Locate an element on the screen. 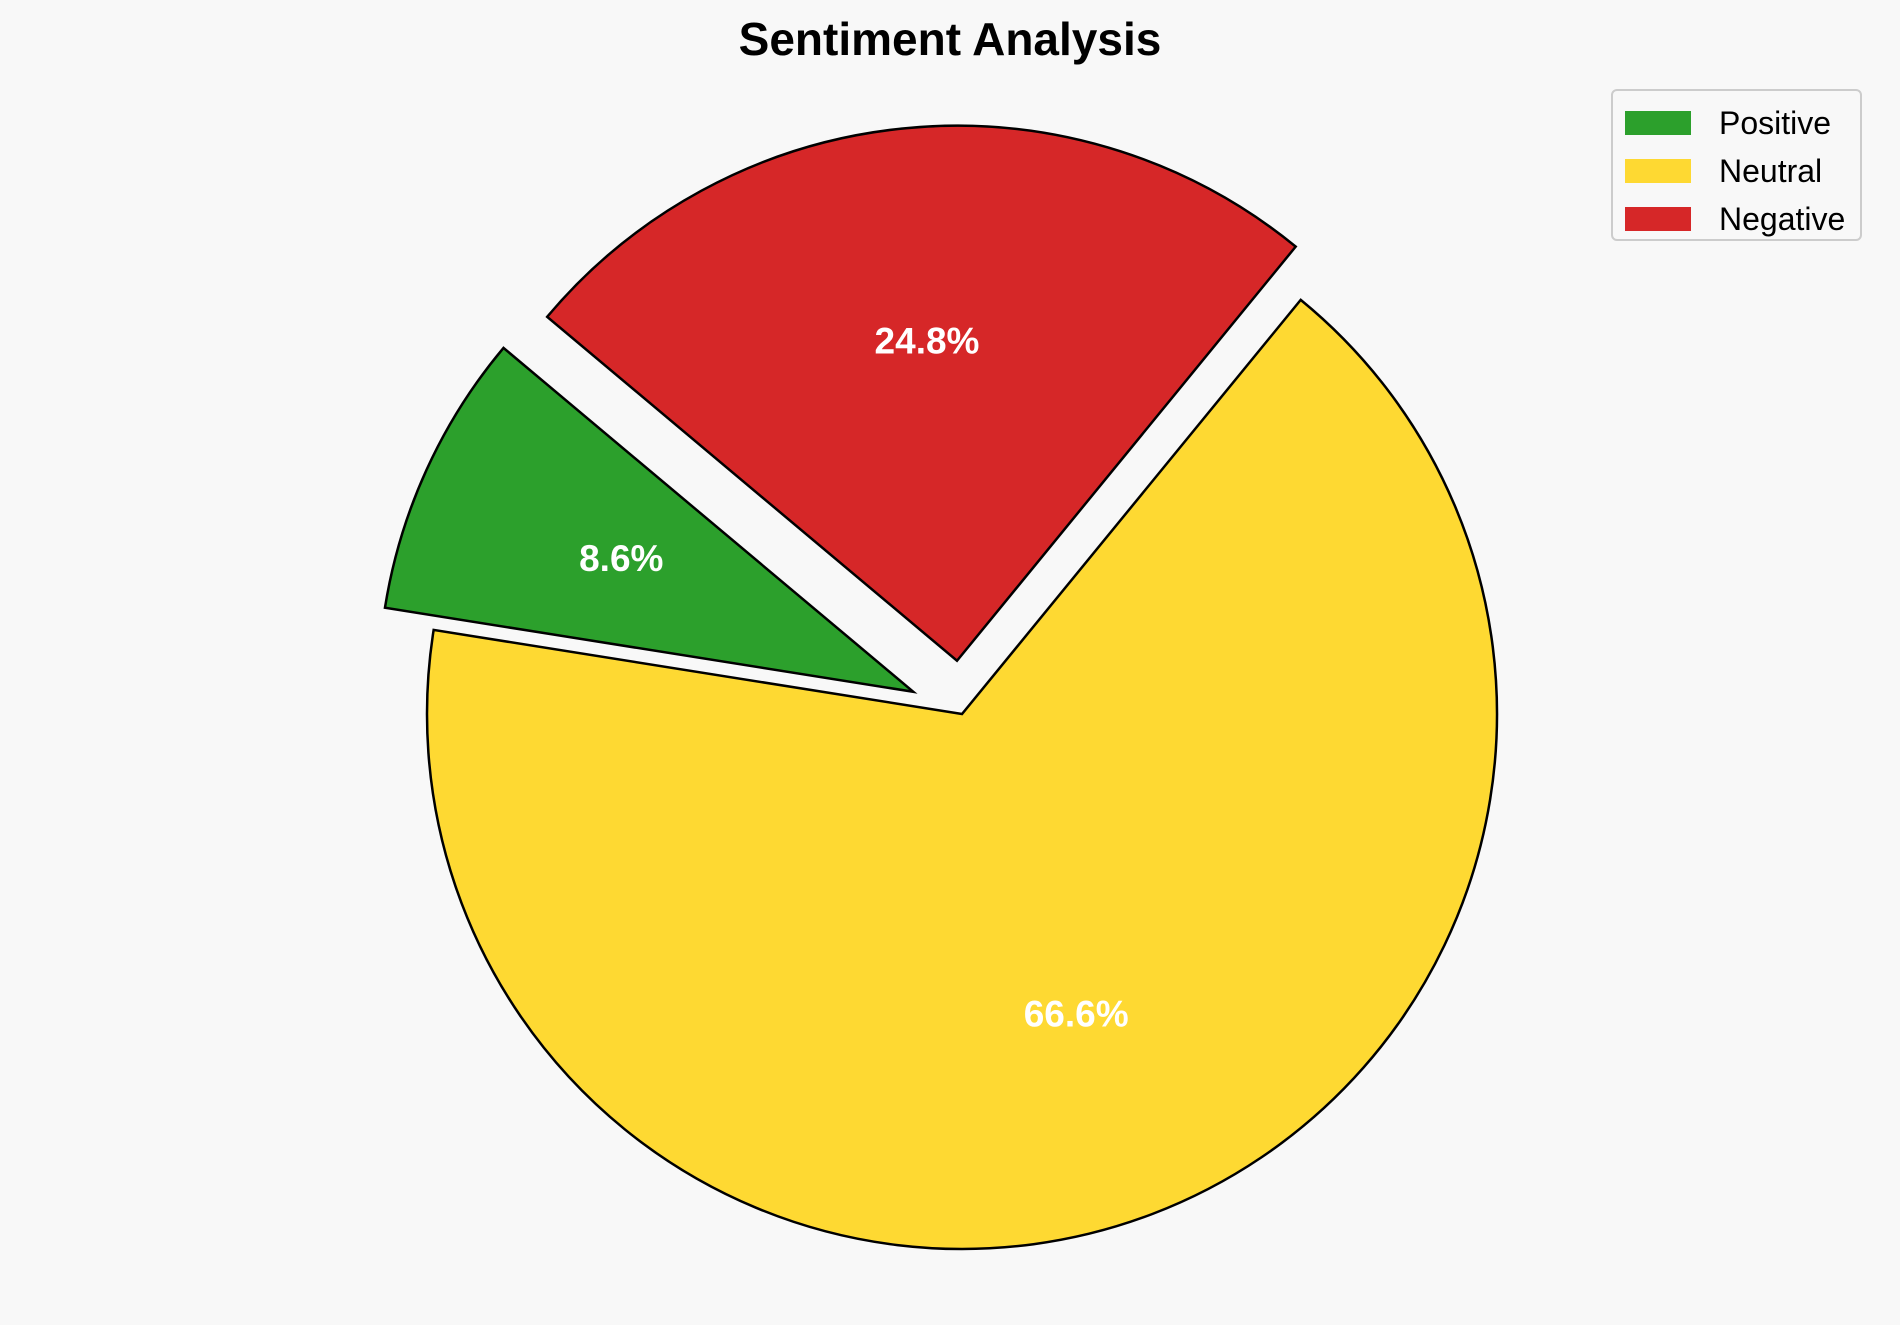  legend: Positive Neutral Negative is located at coordinates (1736, 165).